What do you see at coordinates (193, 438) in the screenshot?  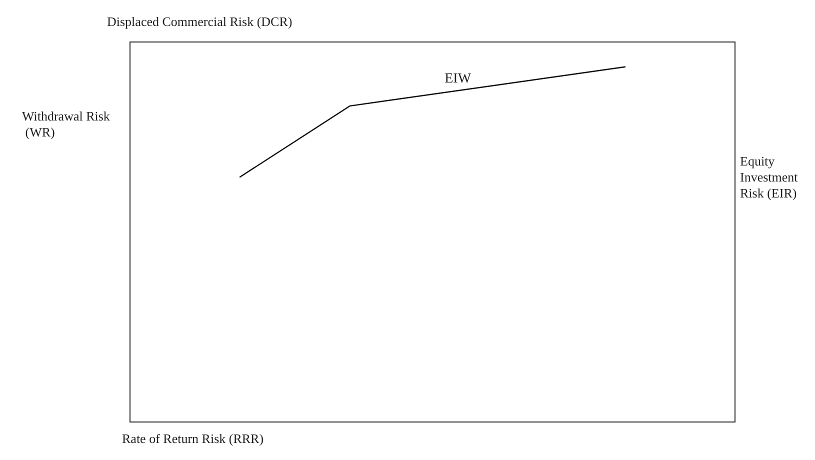 I see `x-axis-title: Rate of Return Risk (RRR)` at bounding box center [193, 438].